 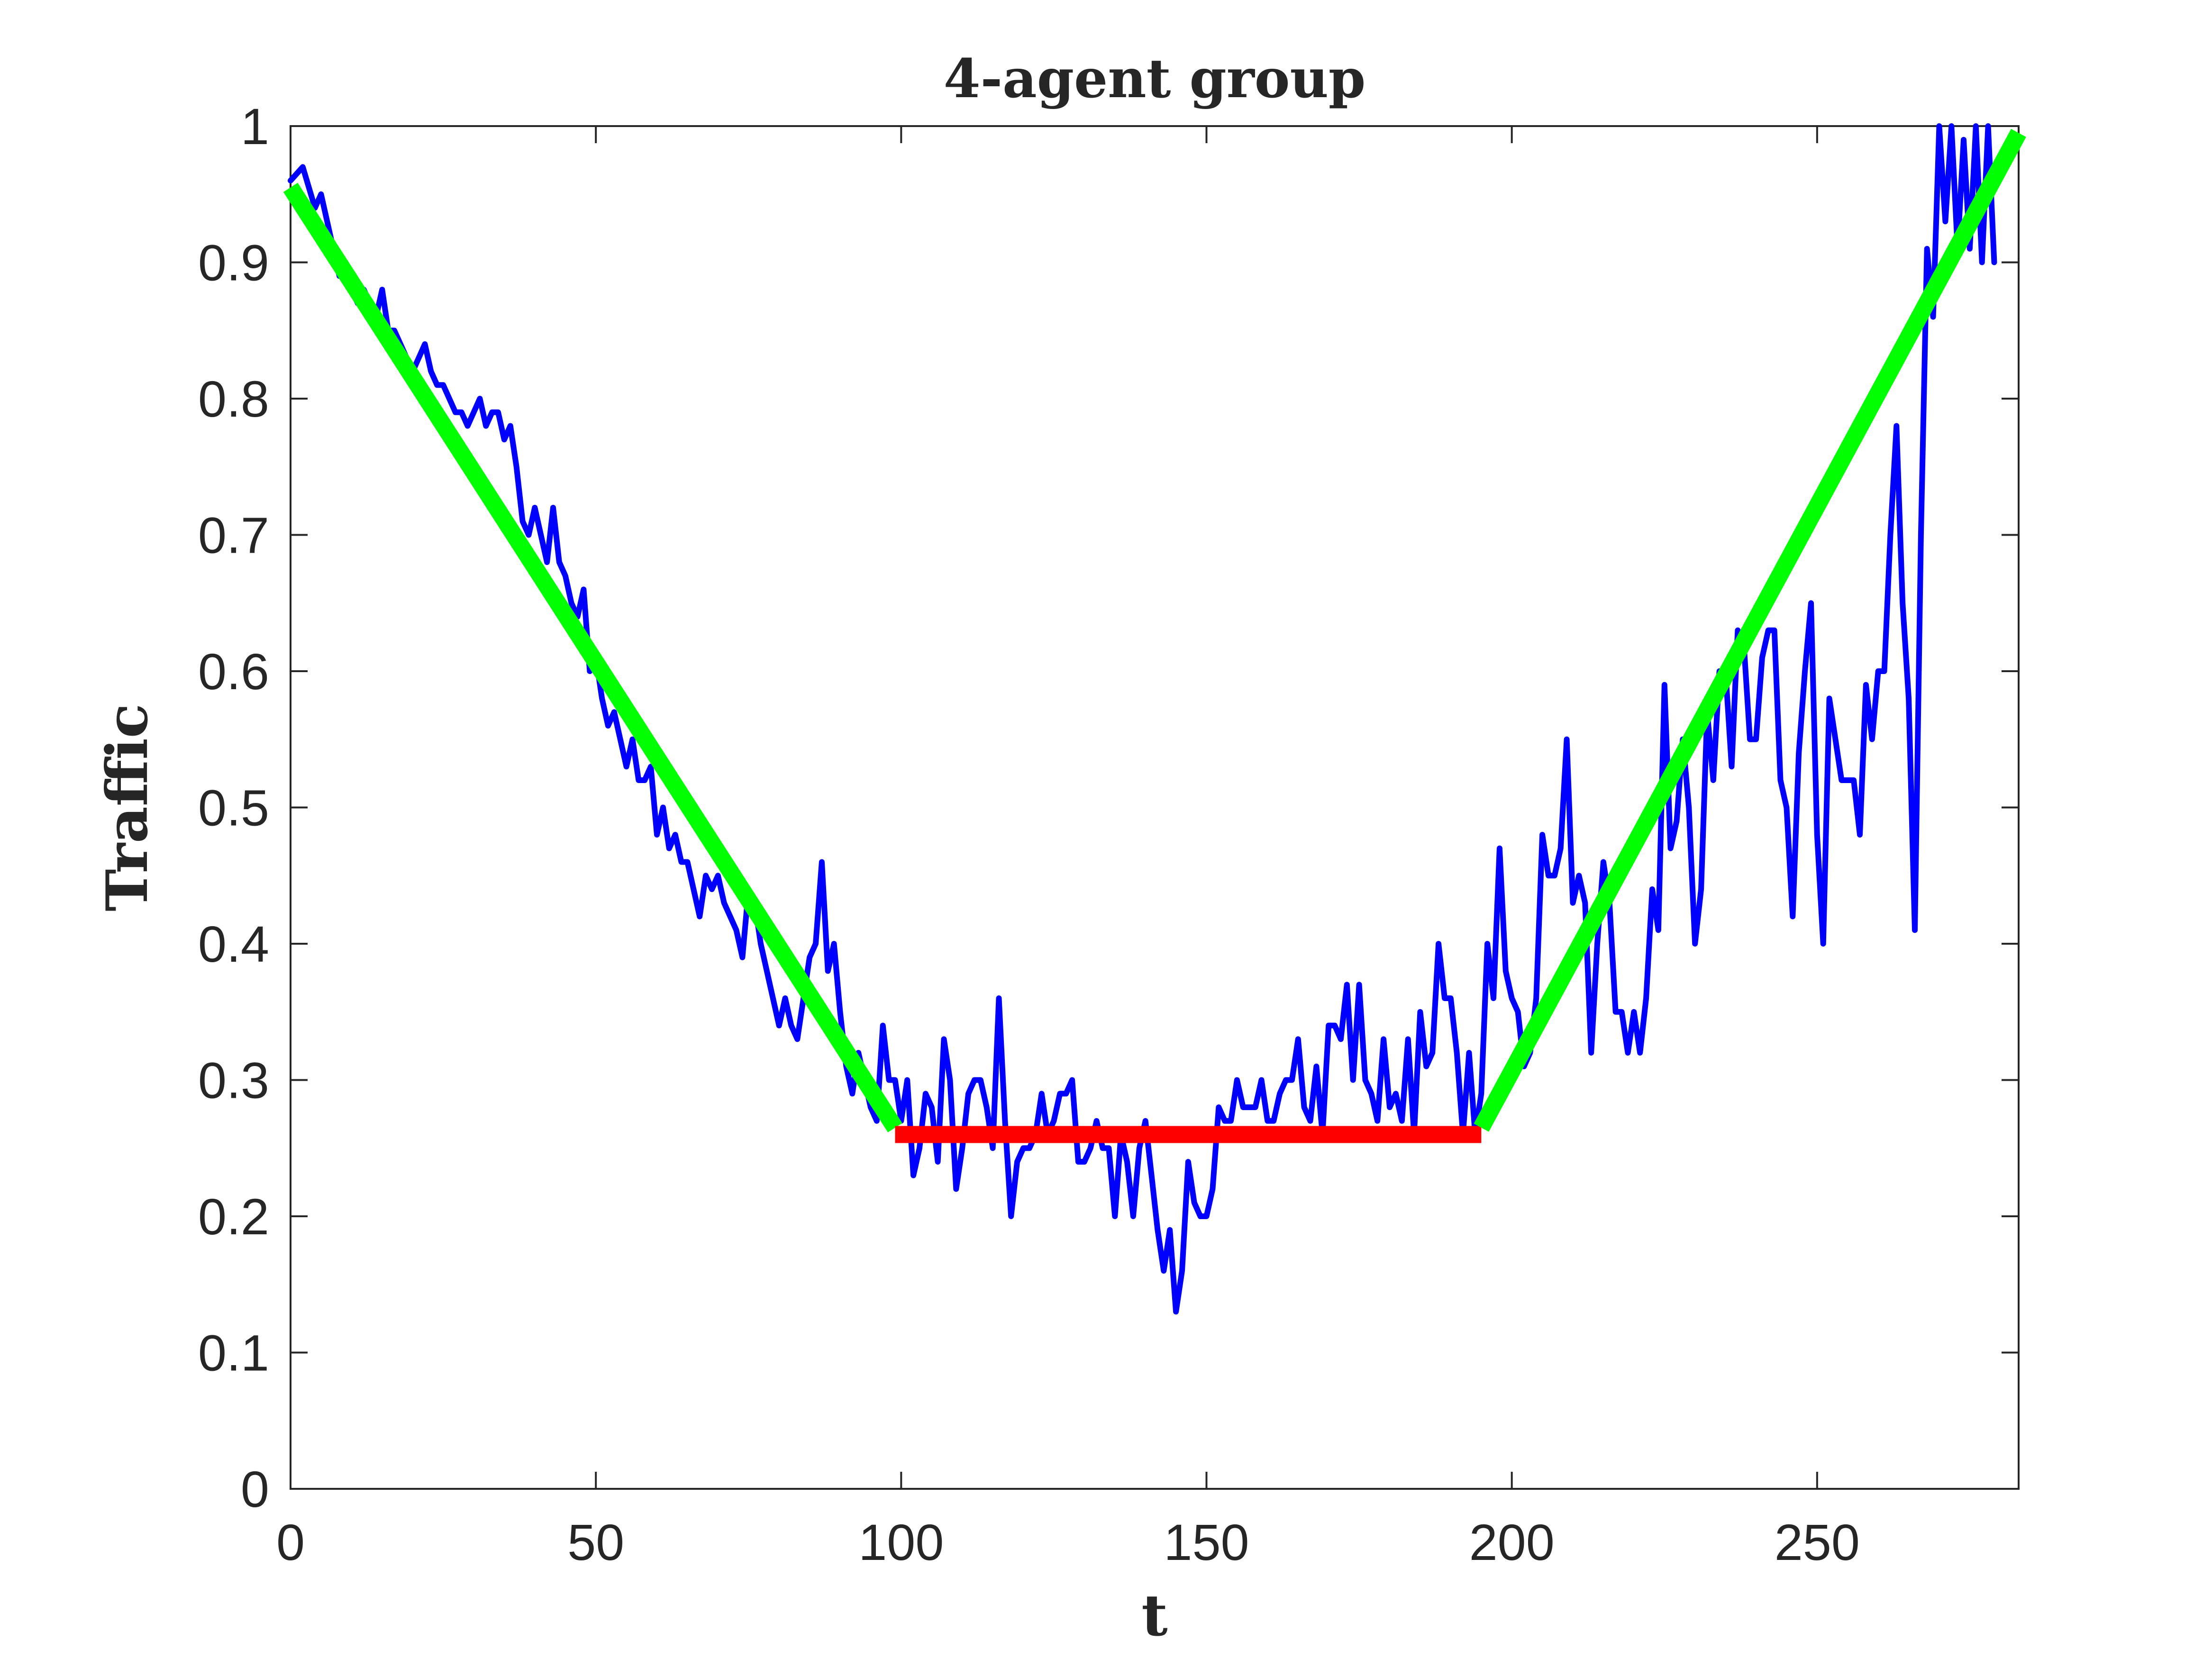 I want to click on y-tick-label: 0.3, so click(x=233, y=1080).